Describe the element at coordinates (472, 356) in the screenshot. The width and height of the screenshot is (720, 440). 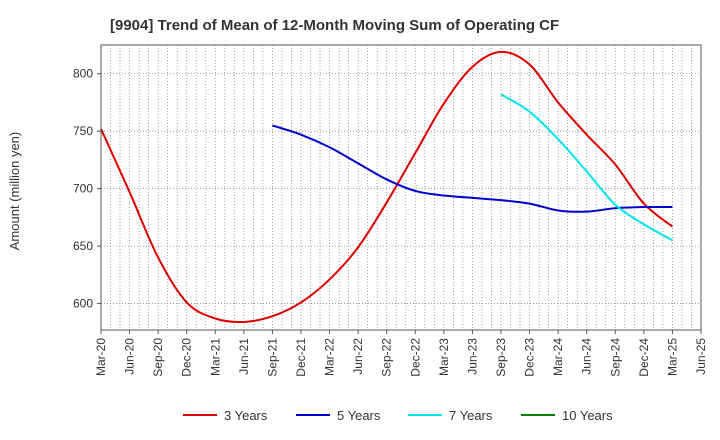
I see `x-tick-label: Jun-23` at that location.